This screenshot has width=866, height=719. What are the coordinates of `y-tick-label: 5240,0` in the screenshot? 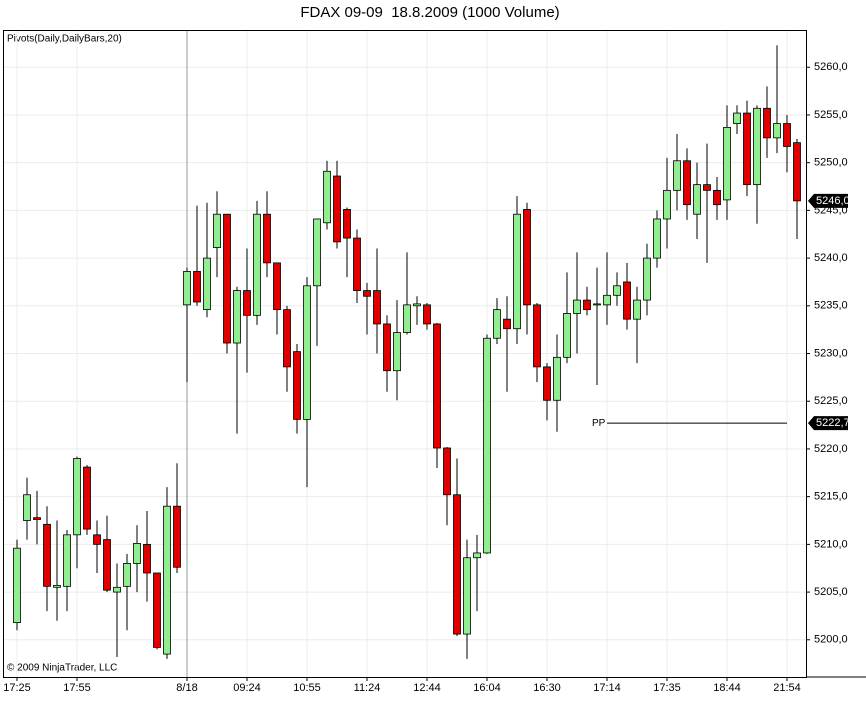 It's located at (831, 258).